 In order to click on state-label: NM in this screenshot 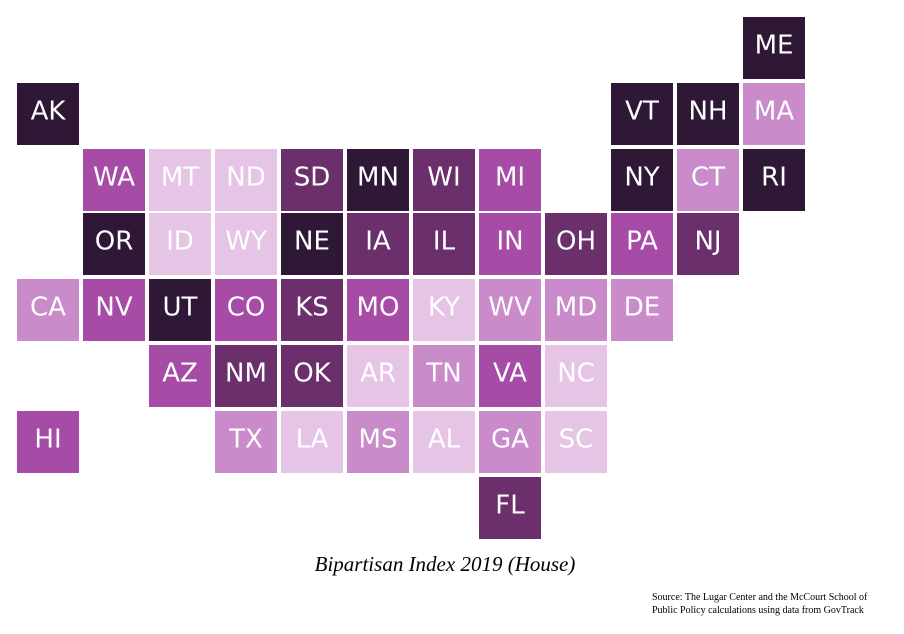, I will do `click(246, 374)`.